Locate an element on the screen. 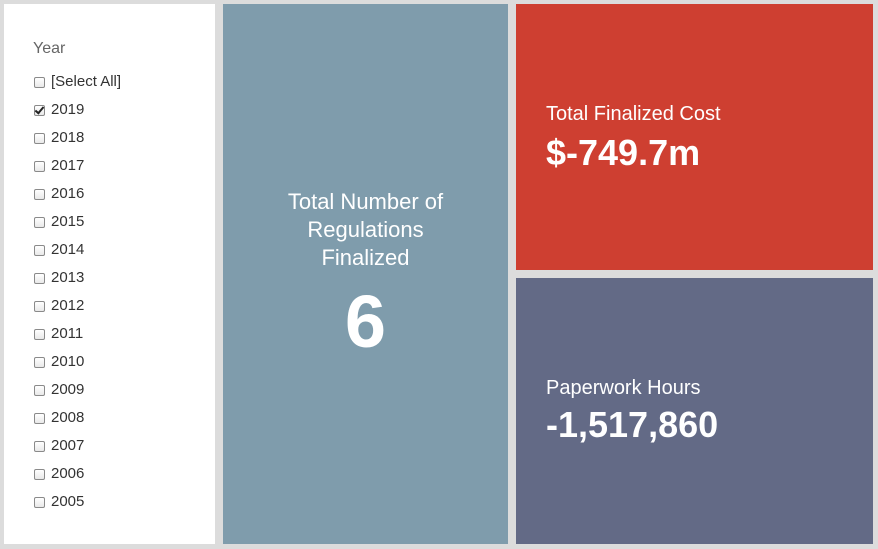 Image resolution: width=878 pixels, height=549 pixels. filter-item: 2009 is located at coordinates (77, 390).